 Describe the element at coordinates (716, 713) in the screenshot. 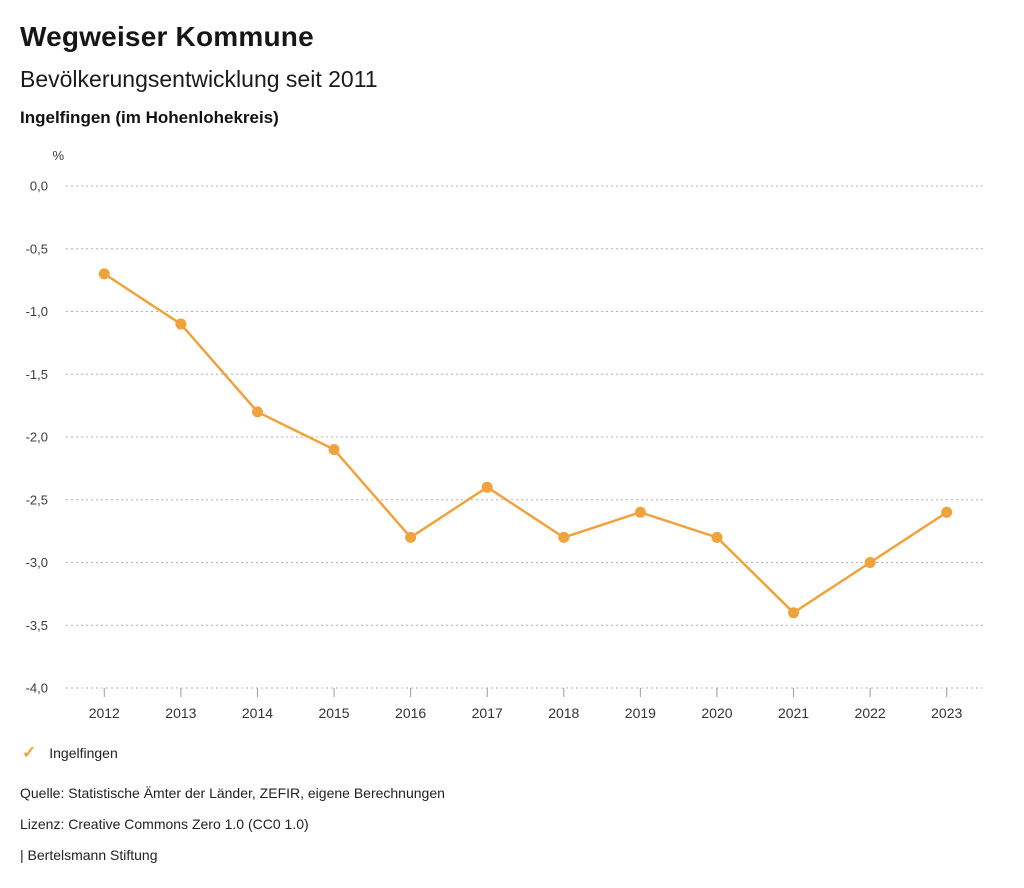

I see `x-axis-tick-label: 2020` at that location.